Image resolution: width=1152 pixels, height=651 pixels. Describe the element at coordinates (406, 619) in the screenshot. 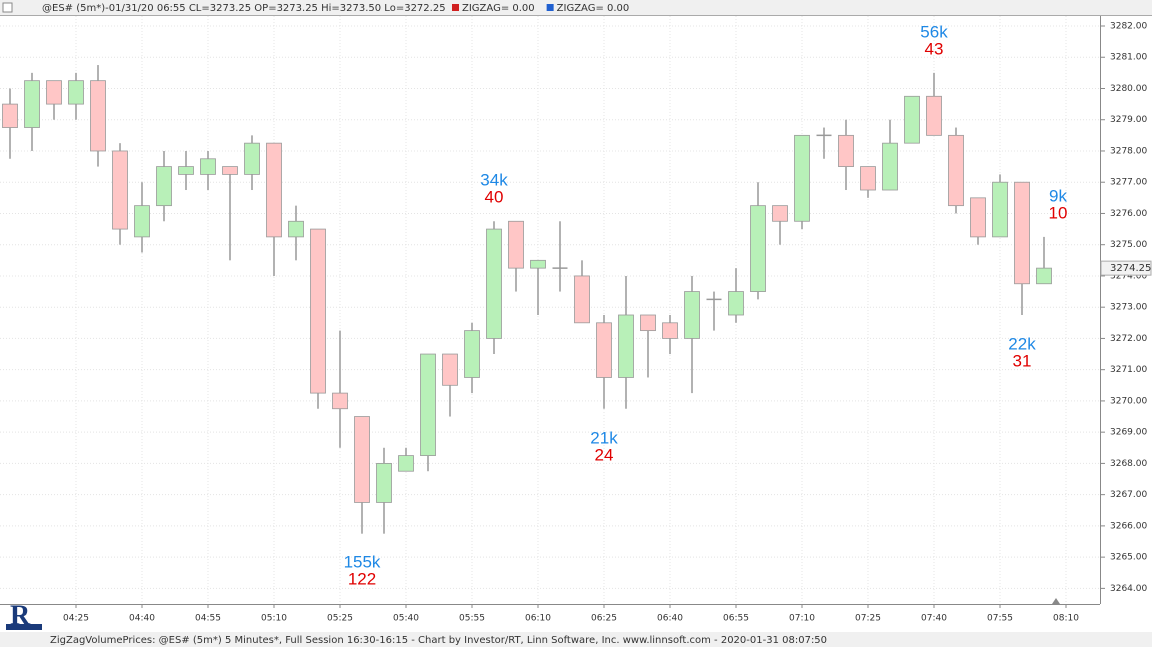

I see `x-tick-label: 05:40` at that location.